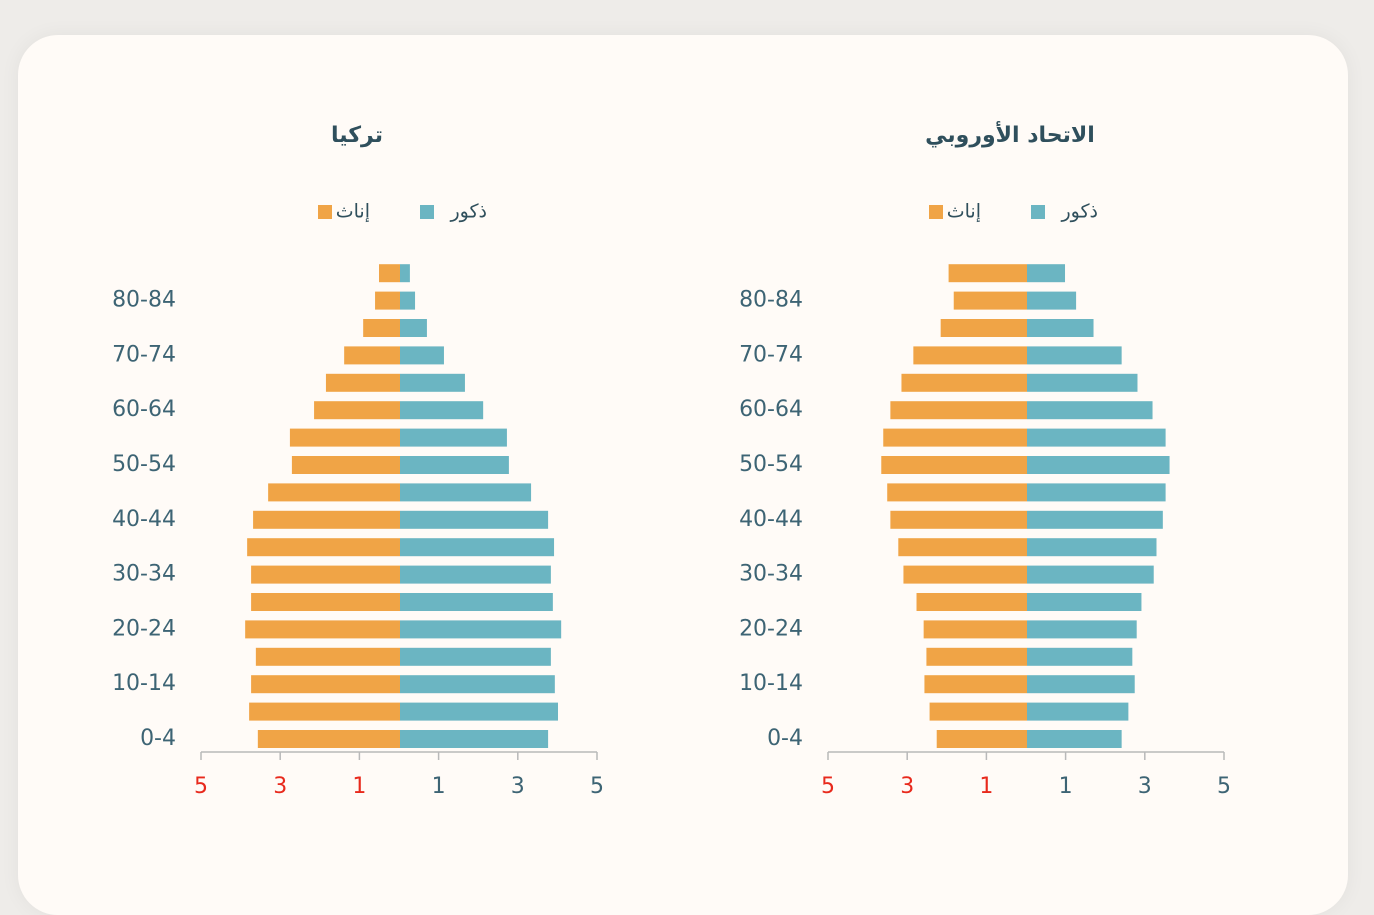 The height and width of the screenshot is (915, 1374). Describe the element at coordinates (771, 683) in the screenshot. I see `category-label: 10-14` at that location.